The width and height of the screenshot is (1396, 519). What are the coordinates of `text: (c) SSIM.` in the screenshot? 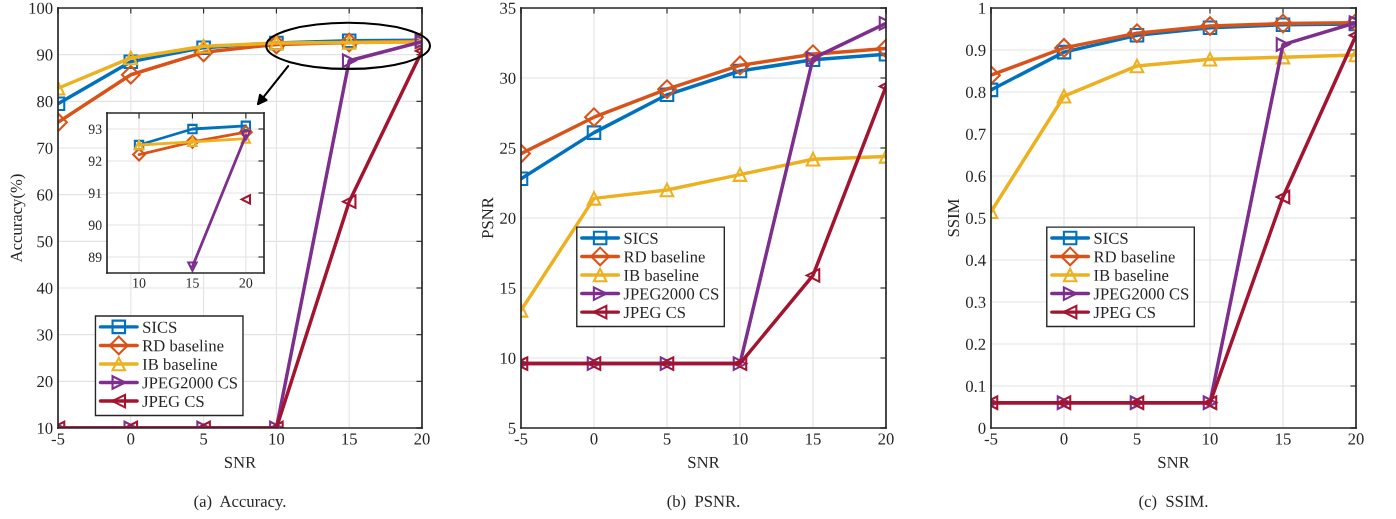 It's located at (1173, 503).